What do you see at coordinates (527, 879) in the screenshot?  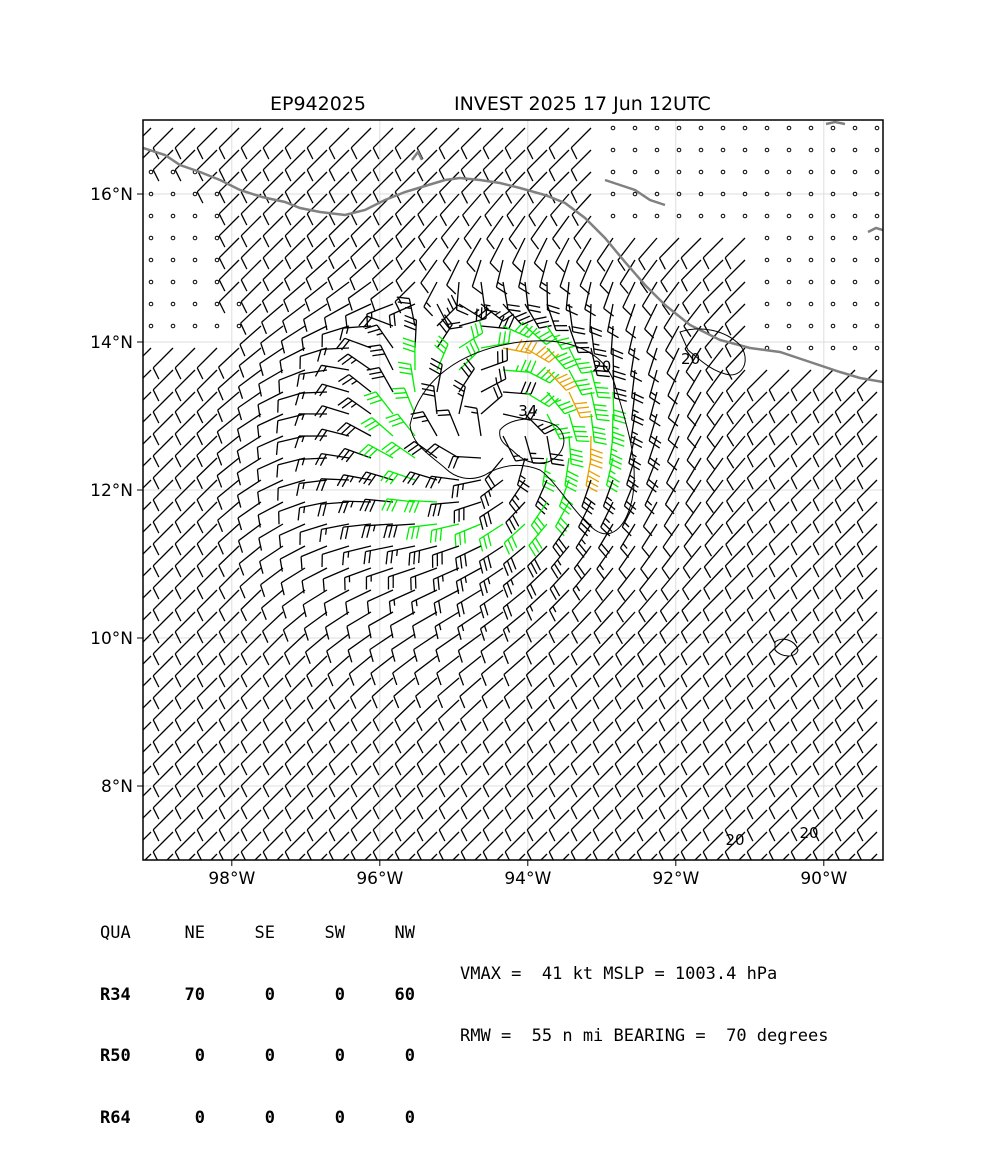 I see `lon-tick-label: 94°W` at bounding box center [527, 879].